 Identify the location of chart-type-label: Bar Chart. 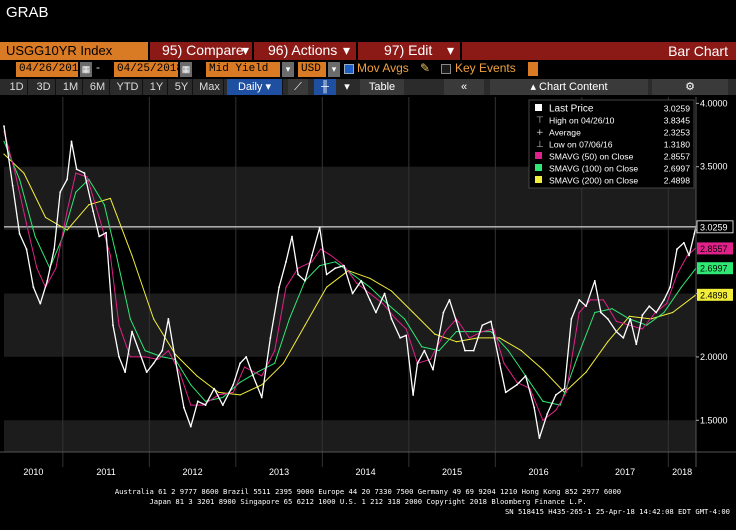
(698, 51).